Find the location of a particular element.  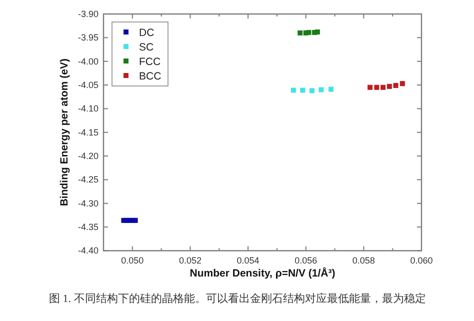

caption: 图 1. 不同结构下的硅的晶格能。可以看出金刚石结构对应最低能量，最为稳定 is located at coordinates (237, 298).